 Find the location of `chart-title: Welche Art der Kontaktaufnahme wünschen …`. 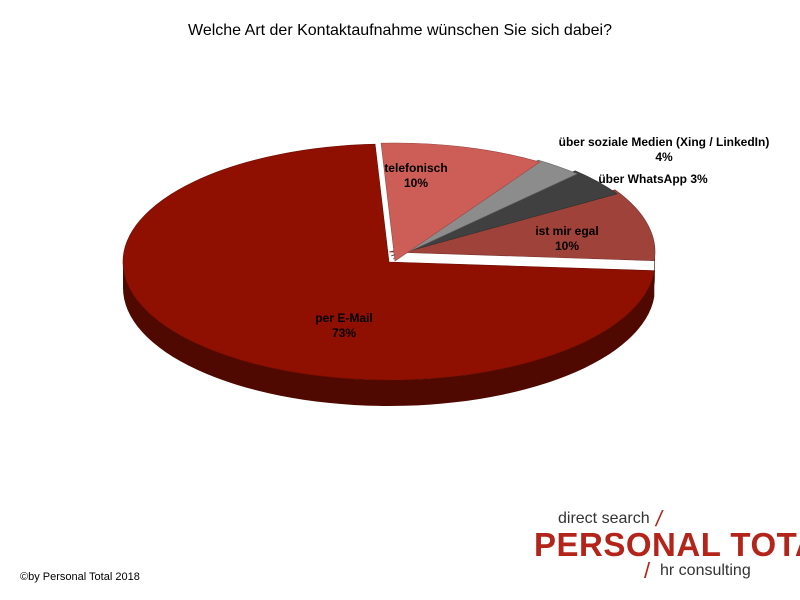

chart-title: Welche Art der Kontaktaufnahme wünschen … is located at coordinates (400, 30).